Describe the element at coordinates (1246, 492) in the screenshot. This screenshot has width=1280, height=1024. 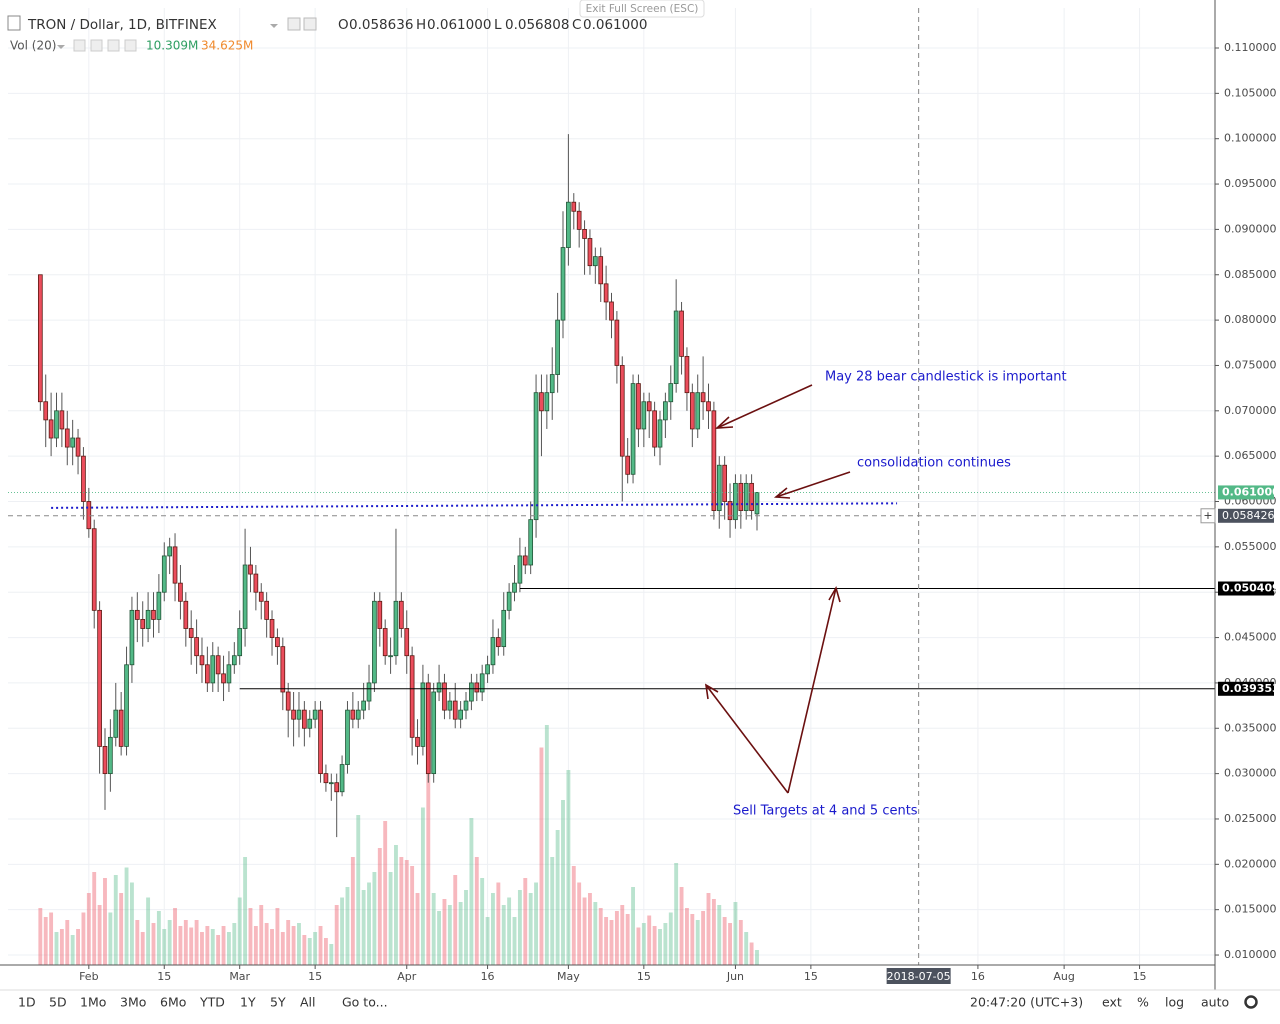
I see `price-level-box` at that location.